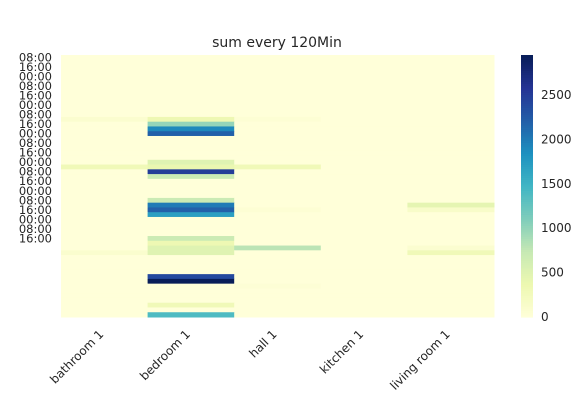 Image resolution: width=587 pixels, height=397 pixels. What do you see at coordinates (165, 355) in the screenshot?
I see `x-tick-label: bedroom 1` at bounding box center [165, 355].